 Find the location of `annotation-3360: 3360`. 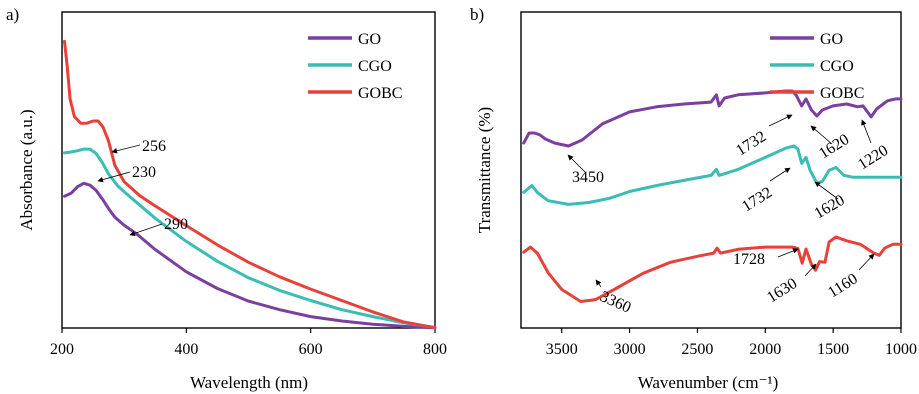

annotation-3360: 3360 is located at coordinates (615, 302).